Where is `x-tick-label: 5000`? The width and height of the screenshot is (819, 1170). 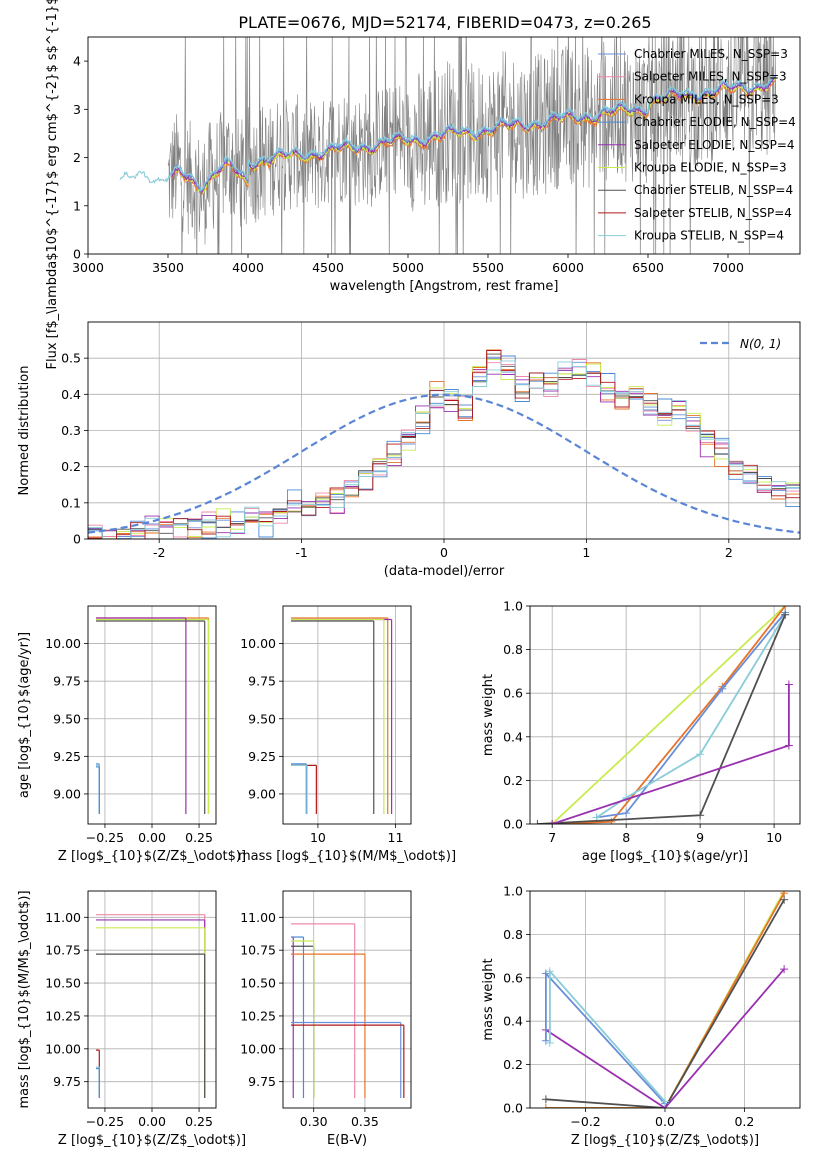 x-tick-label: 5000 is located at coordinates (408, 267).